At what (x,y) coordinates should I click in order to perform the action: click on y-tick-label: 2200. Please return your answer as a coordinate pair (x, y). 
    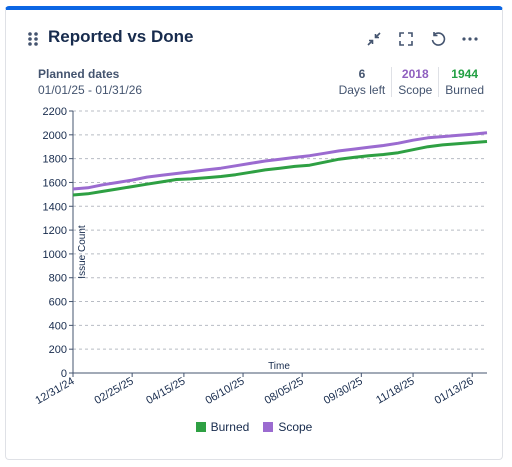
    Looking at the image, I should click on (55, 112).